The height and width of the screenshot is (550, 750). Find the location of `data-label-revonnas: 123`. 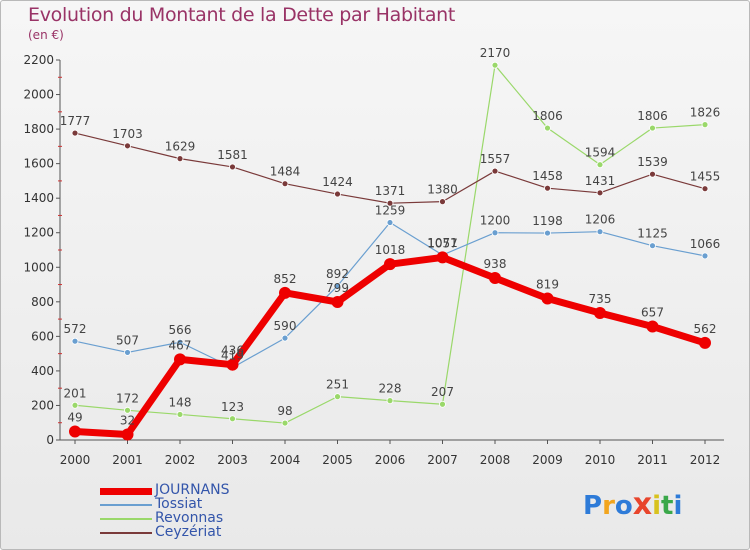

data-label-revonnas: 123 is located at coordinates (232, 407).